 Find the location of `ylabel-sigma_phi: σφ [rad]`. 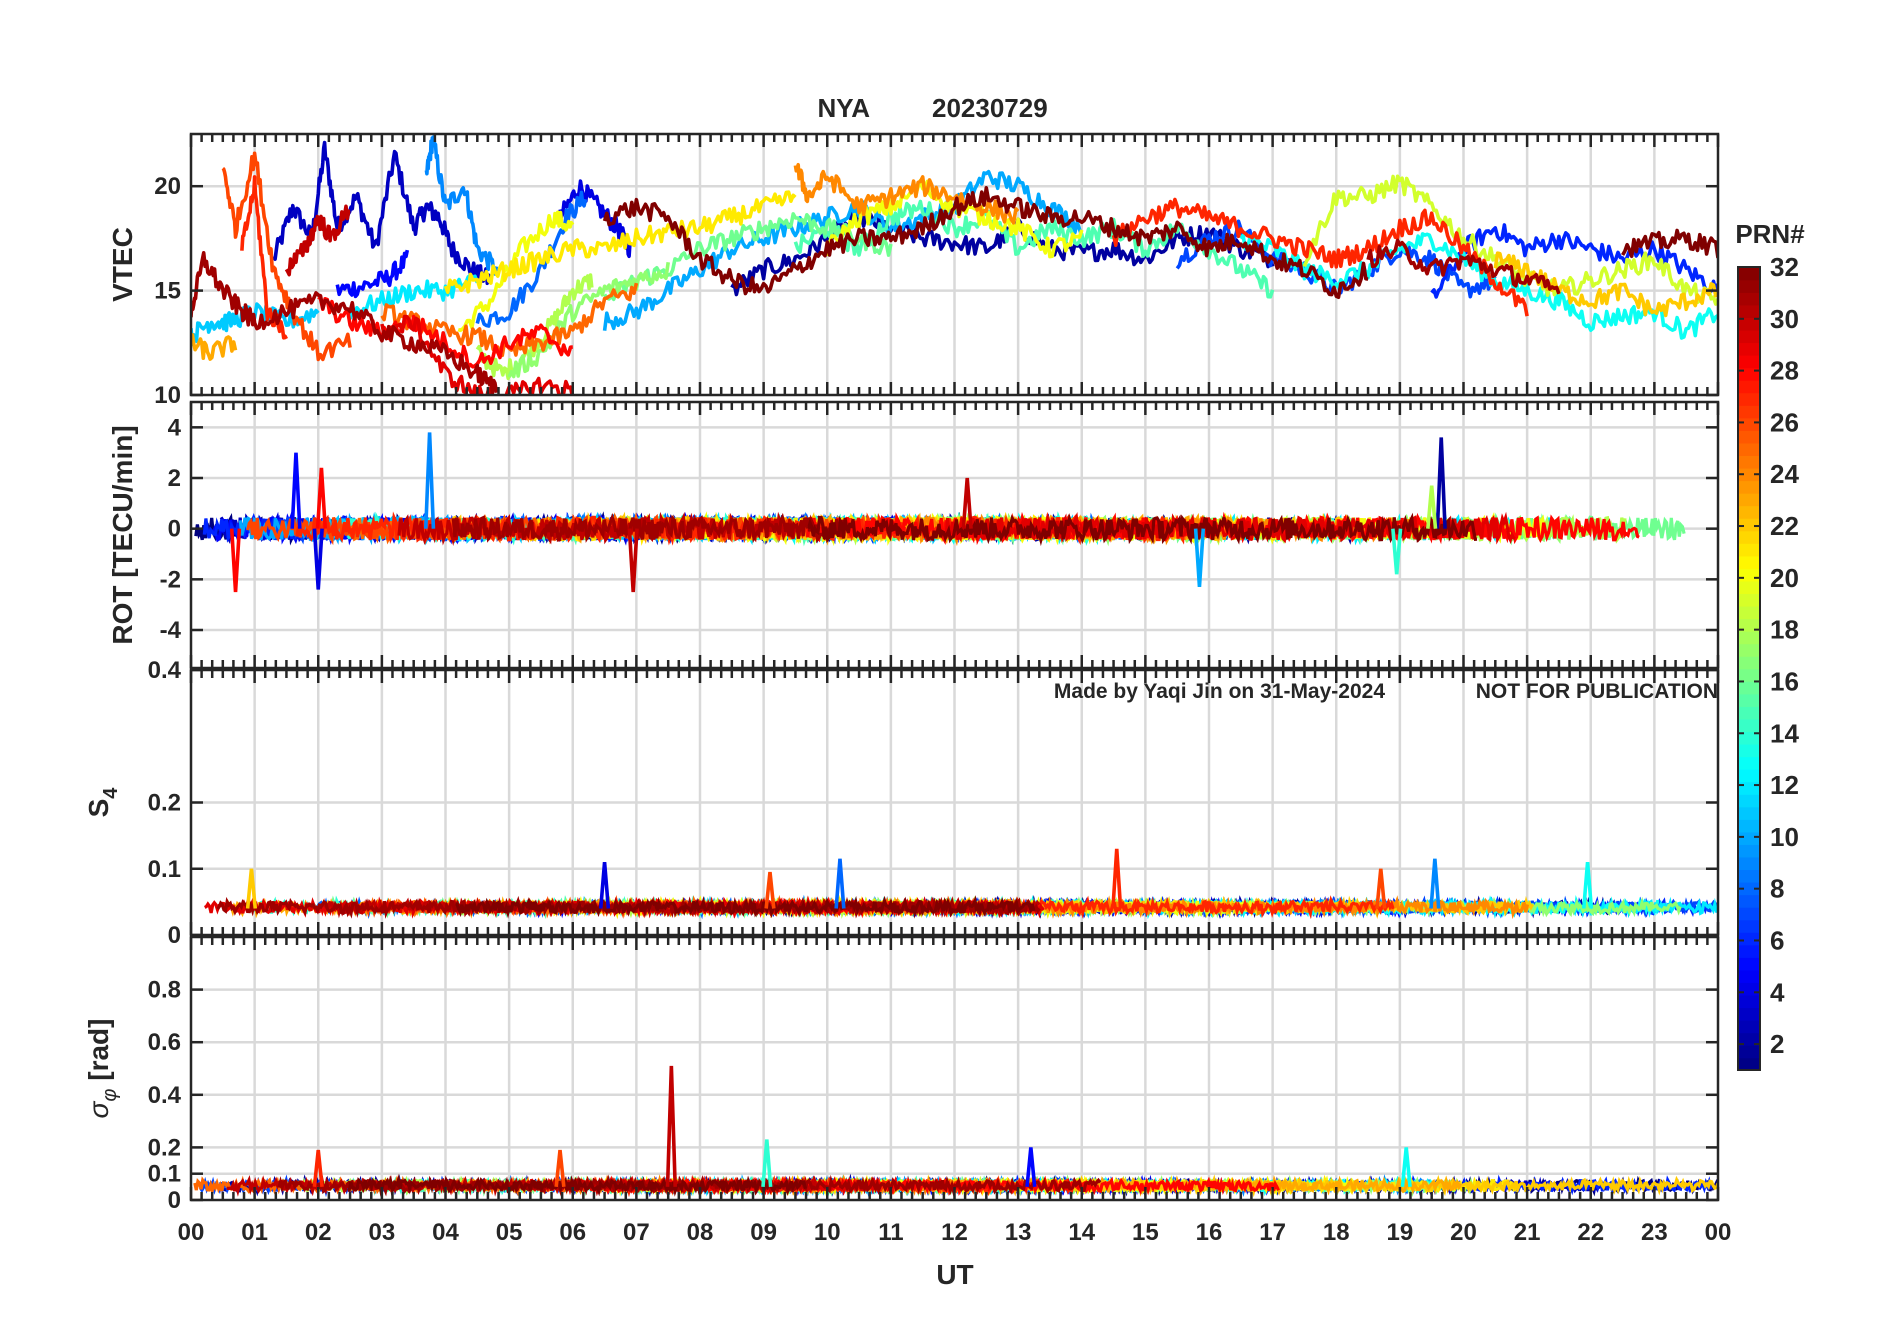

ylabel-sigma_phi: σφ [rad] is located at coordinates (102, 1069).